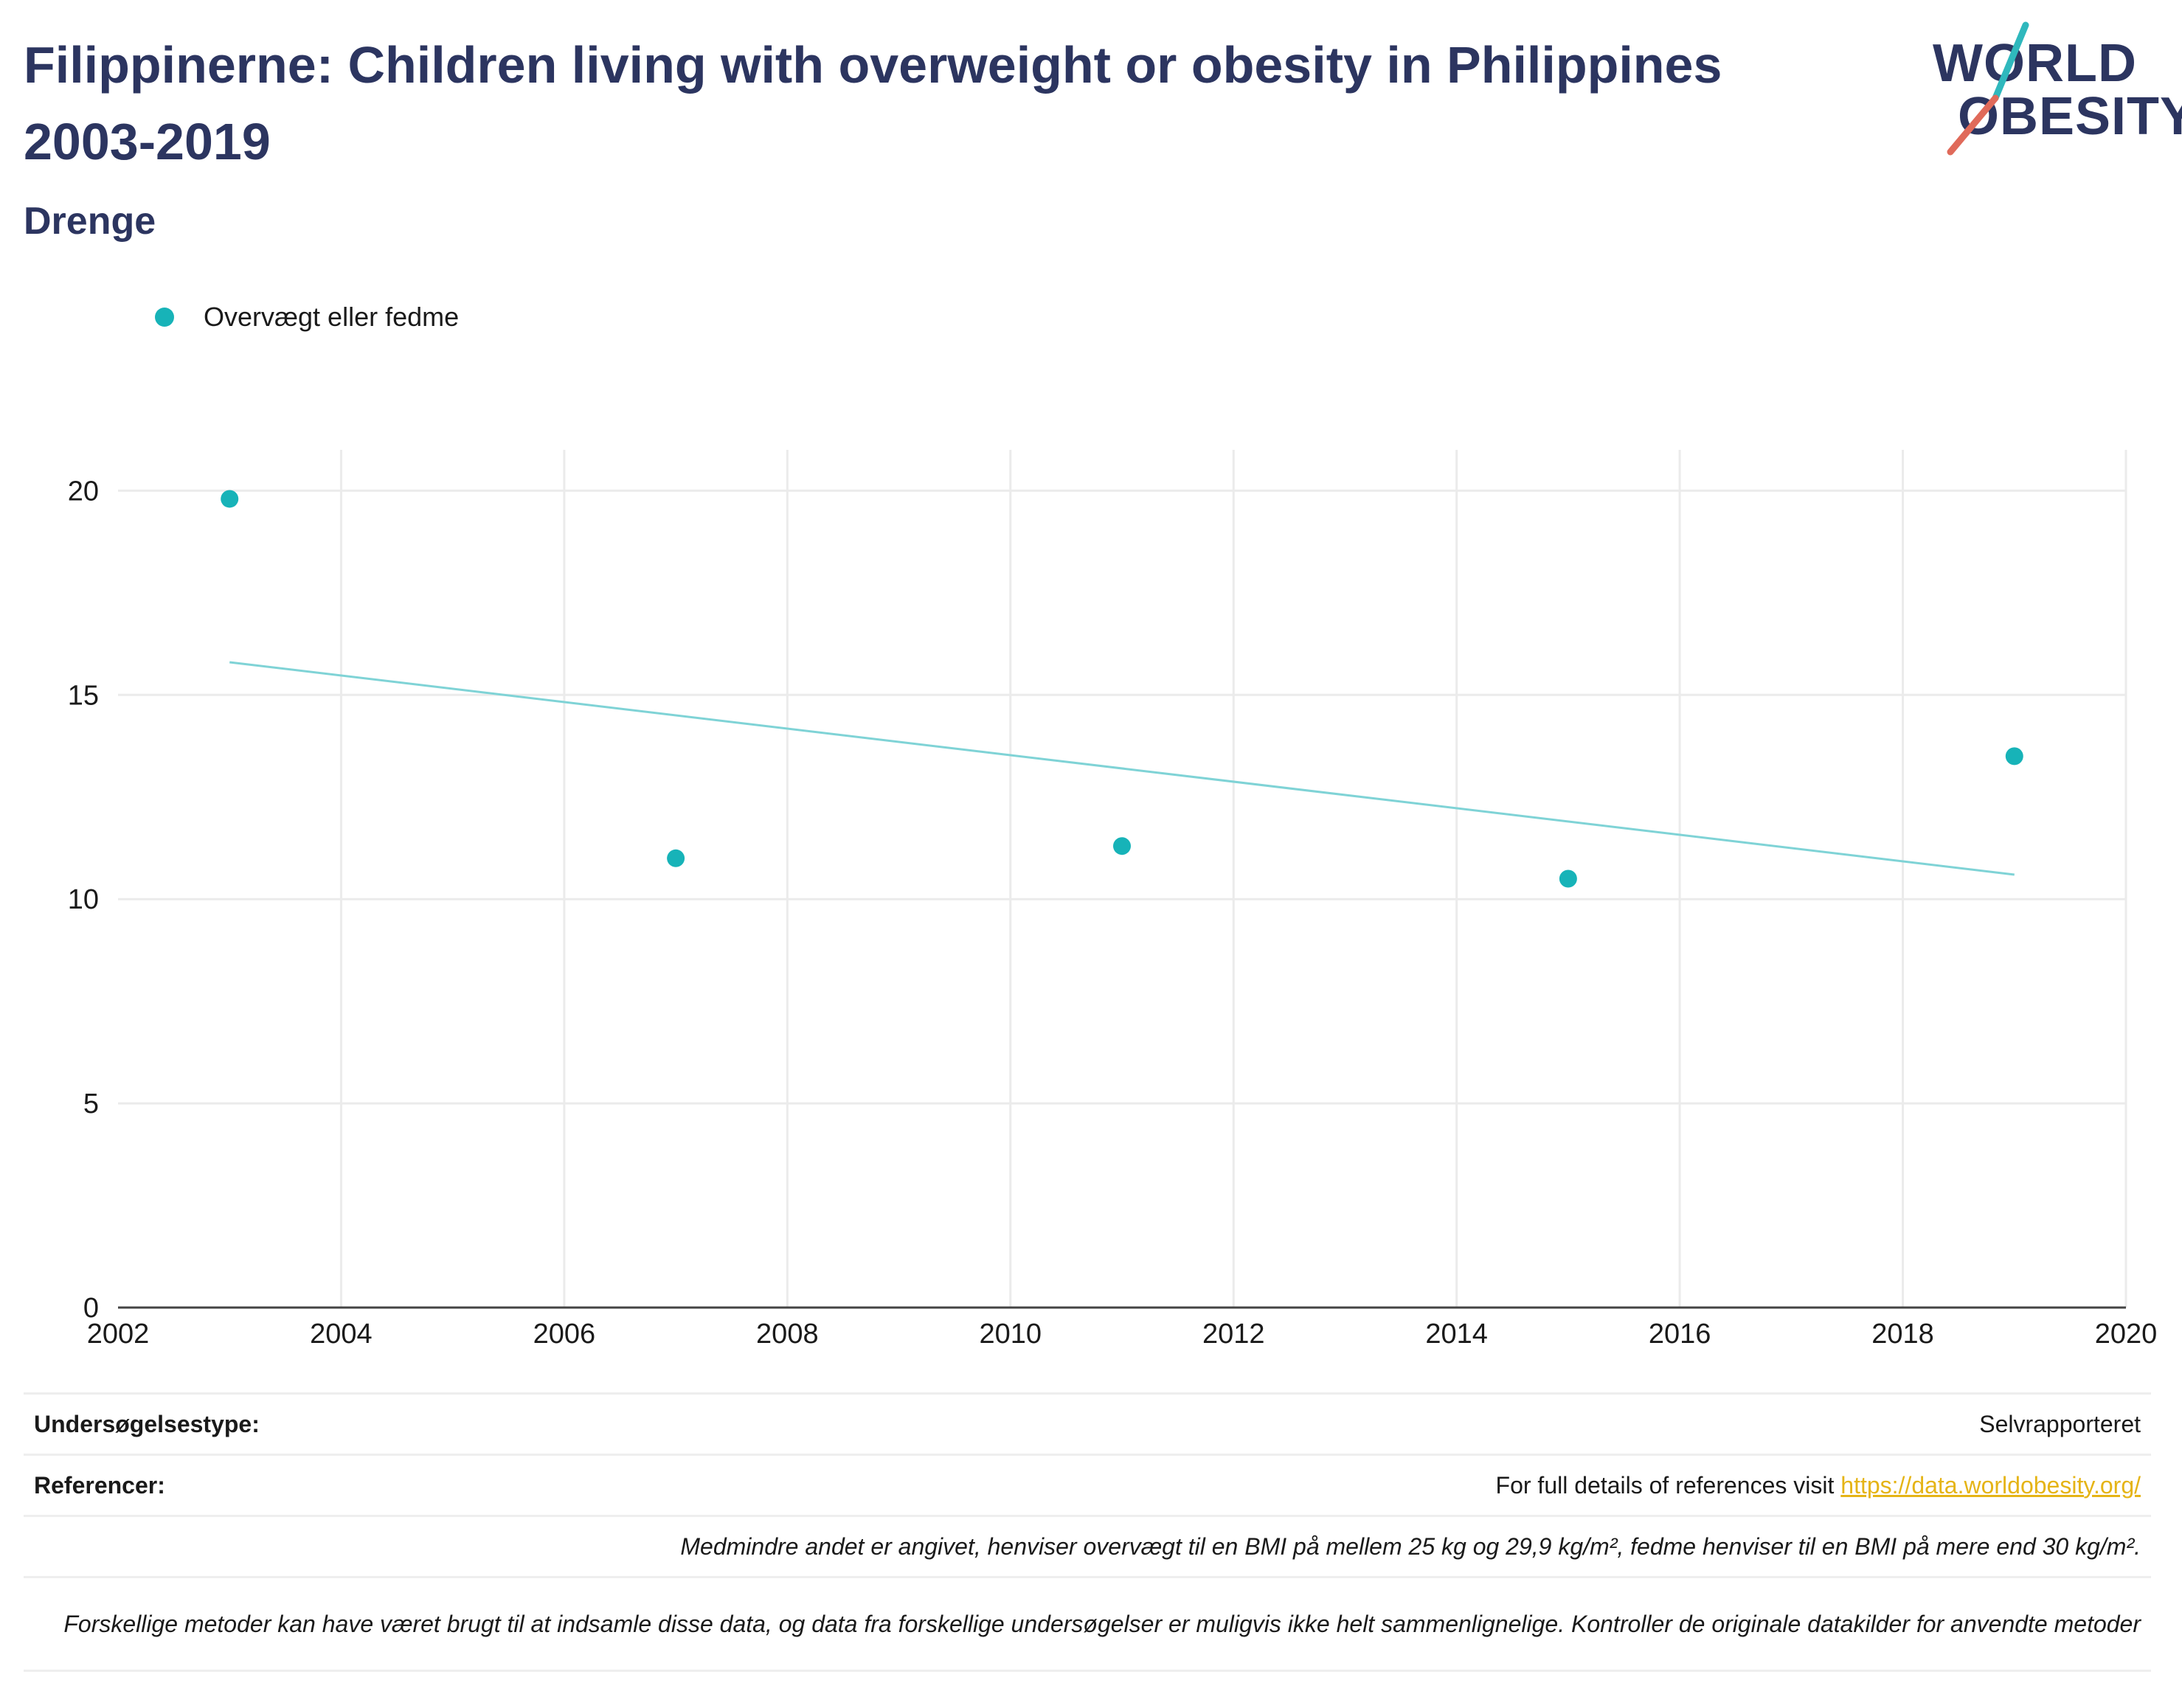  I want to click on references-label: Referencer:, so click(99, 1485).